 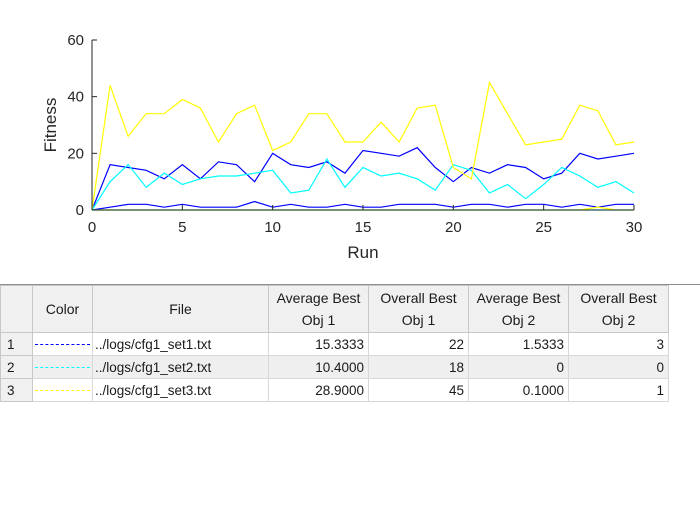 I want to click on row-number: 1, so click(x=16, y=344).